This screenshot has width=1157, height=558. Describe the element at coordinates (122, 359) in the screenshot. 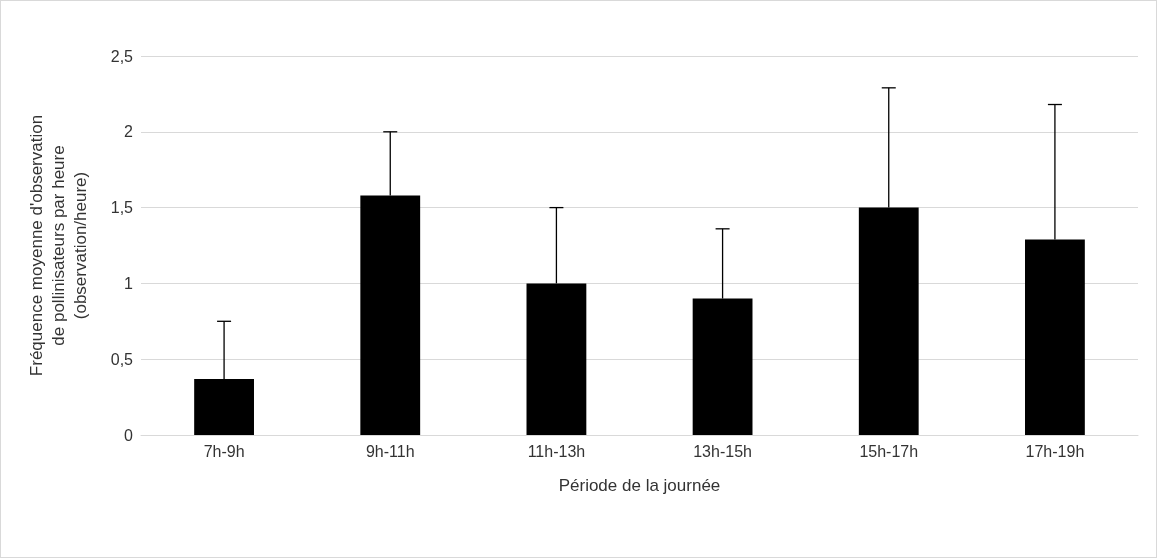

I see `y-tick-label: 0,5` at that location.